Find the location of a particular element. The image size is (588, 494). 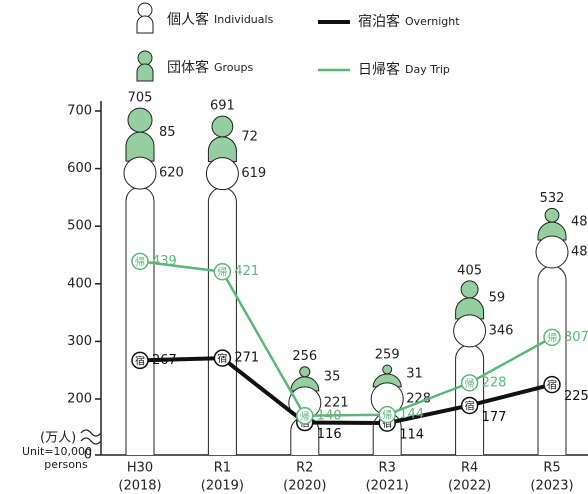

y-tick-label: 300 is located at coordinates (79, 341).